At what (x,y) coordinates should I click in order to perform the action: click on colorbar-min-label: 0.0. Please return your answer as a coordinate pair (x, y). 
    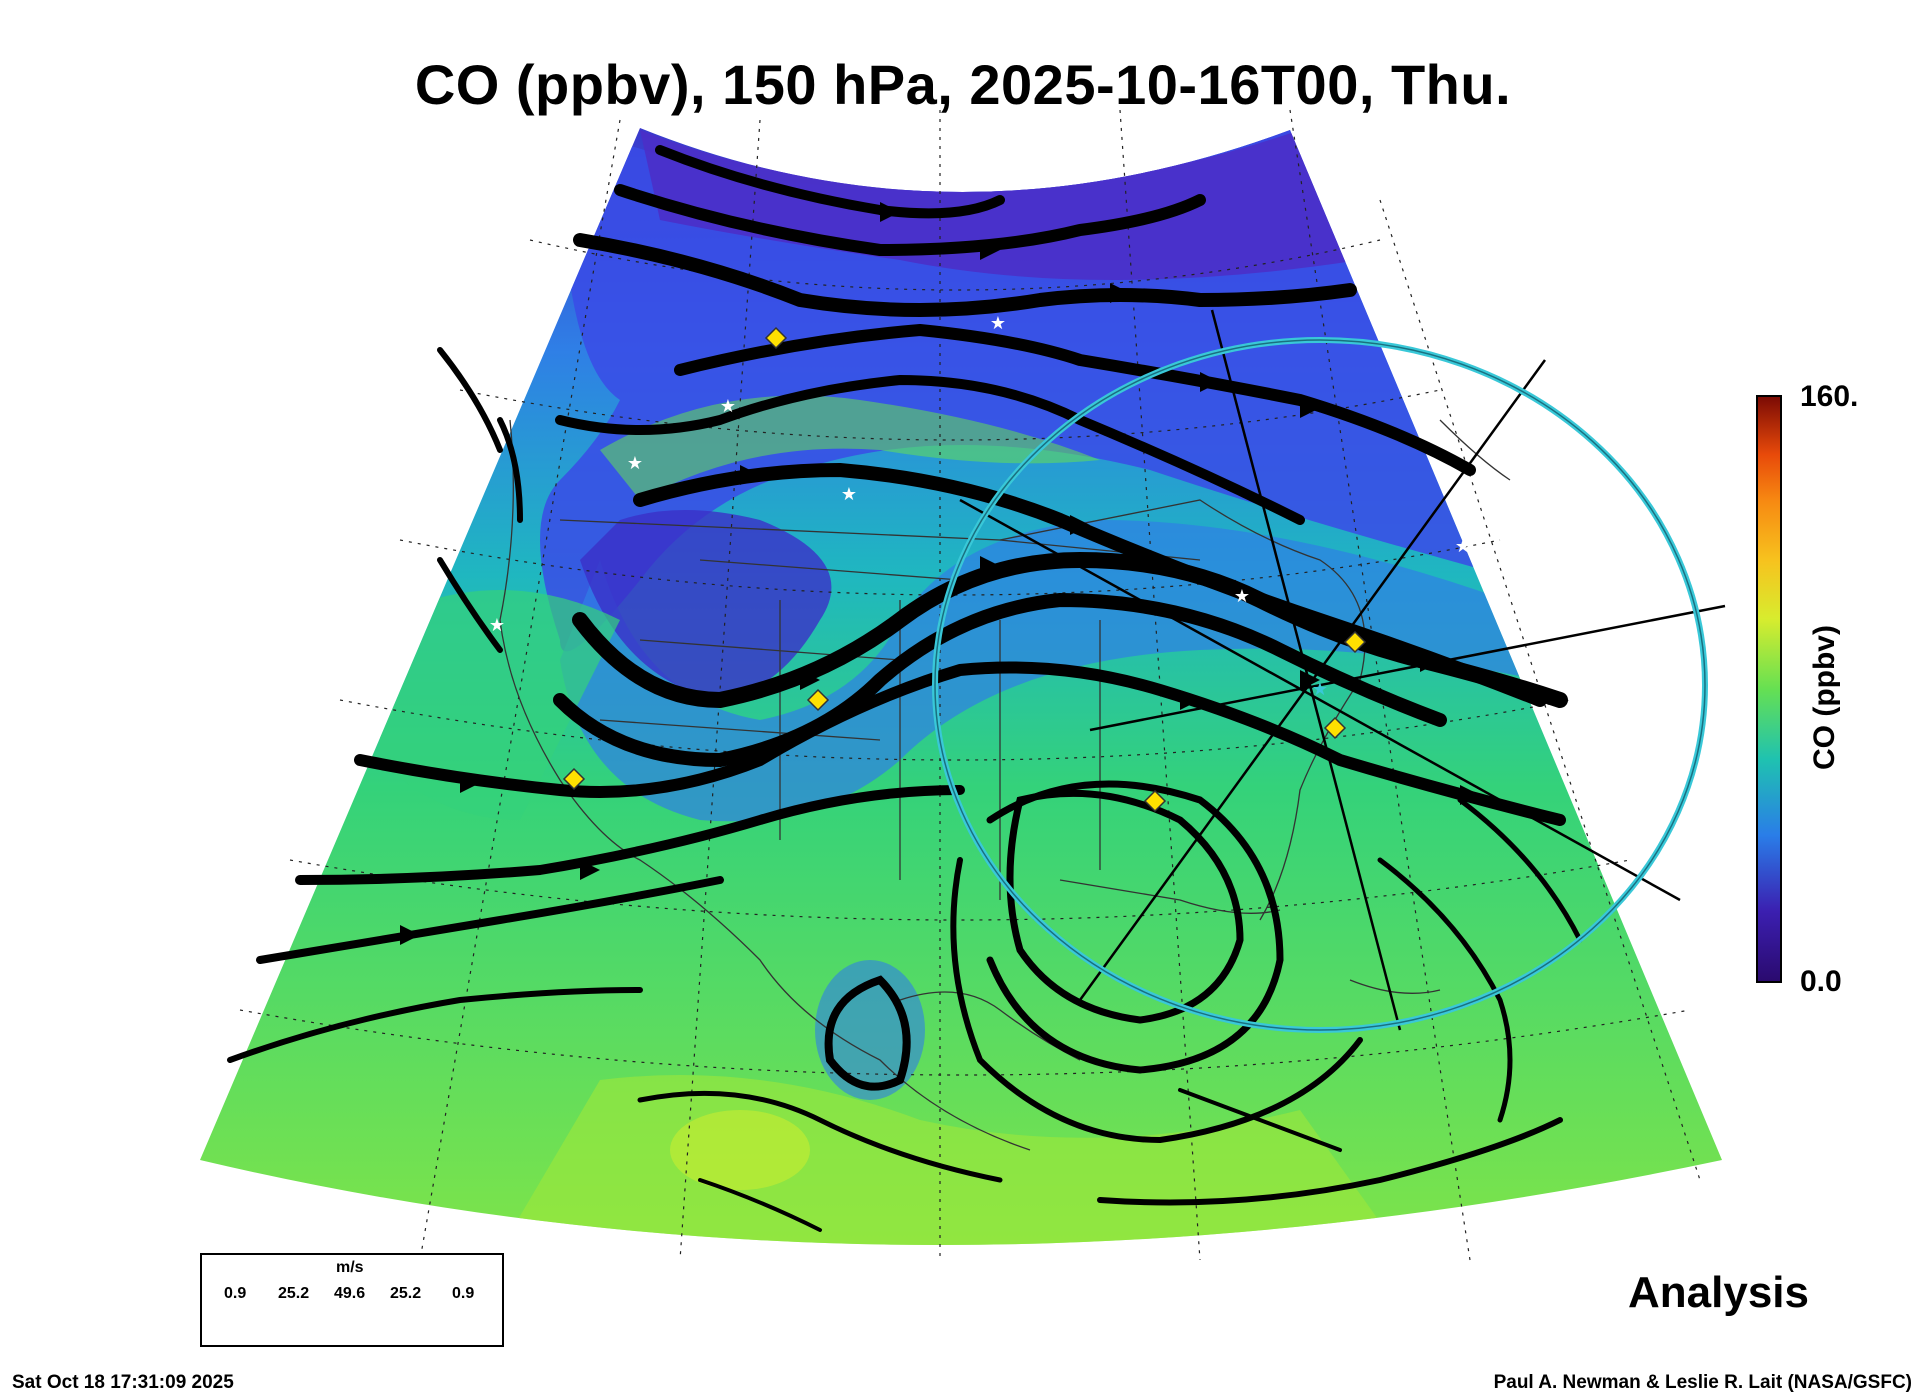
    Looking at the image, I should click on (1821, 981).